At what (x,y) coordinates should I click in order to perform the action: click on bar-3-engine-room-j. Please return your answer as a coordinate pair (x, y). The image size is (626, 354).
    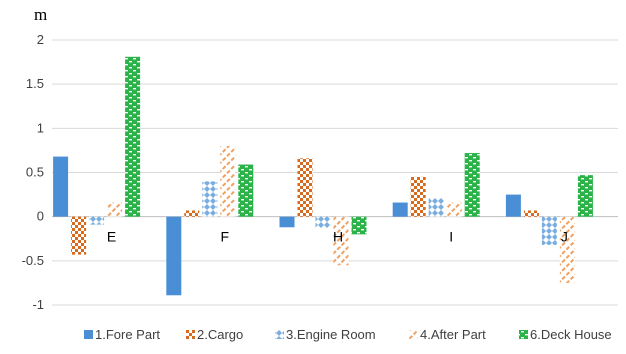
    Looking at the image, I should click on (549, 230).